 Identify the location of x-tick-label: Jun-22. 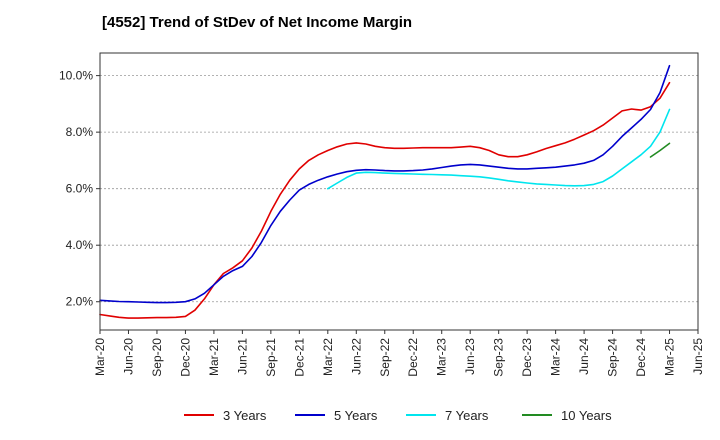
(356, 356).